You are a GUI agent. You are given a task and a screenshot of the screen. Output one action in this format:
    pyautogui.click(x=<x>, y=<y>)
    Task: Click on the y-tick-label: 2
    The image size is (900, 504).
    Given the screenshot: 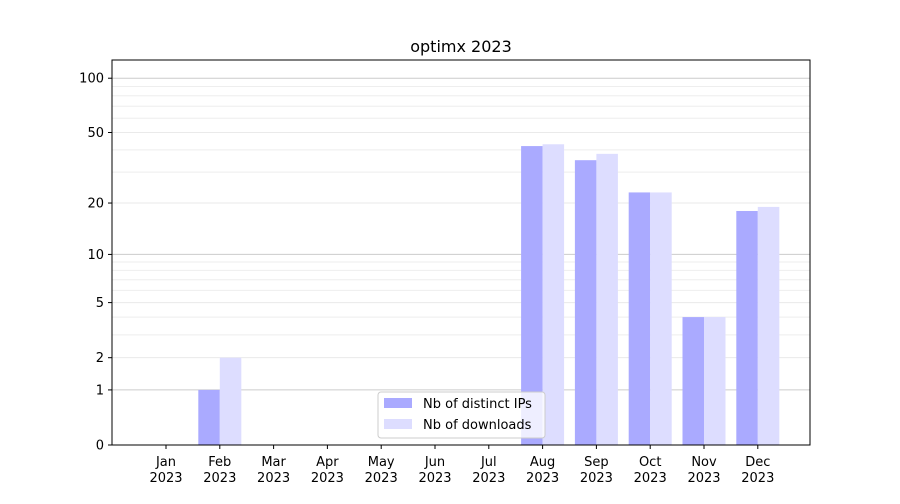 What is the action you would take?
    pyautogui.click(x=100, y=358)
    